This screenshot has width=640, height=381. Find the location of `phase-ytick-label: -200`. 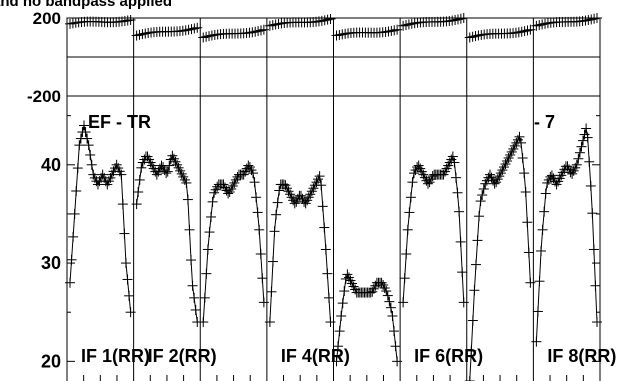

phase-ytick-label: -200 is located at coordinates (44, 96).